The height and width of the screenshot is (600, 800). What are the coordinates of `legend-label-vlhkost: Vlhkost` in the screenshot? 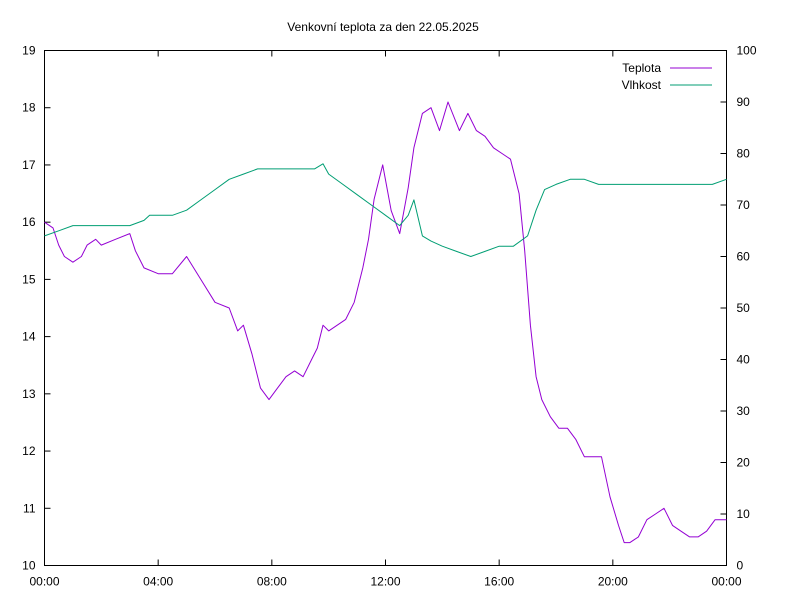 It's located at (642, 85).